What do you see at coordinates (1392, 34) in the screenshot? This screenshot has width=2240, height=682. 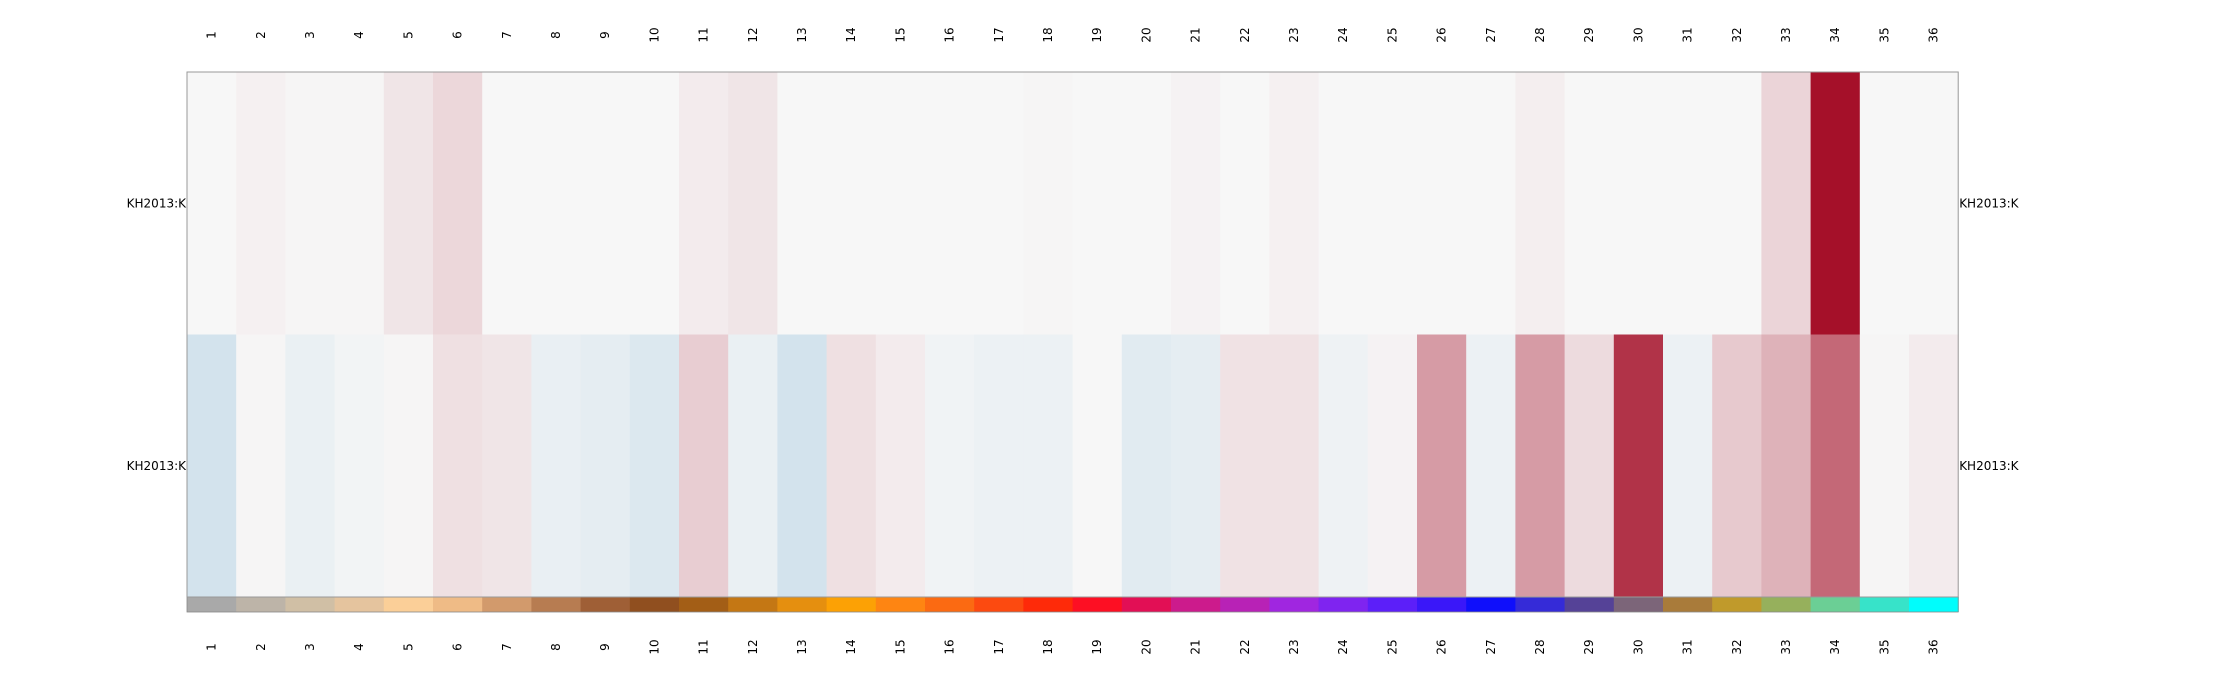 I see `top-column-label-25: 25` at bounding box center [1392, 34].